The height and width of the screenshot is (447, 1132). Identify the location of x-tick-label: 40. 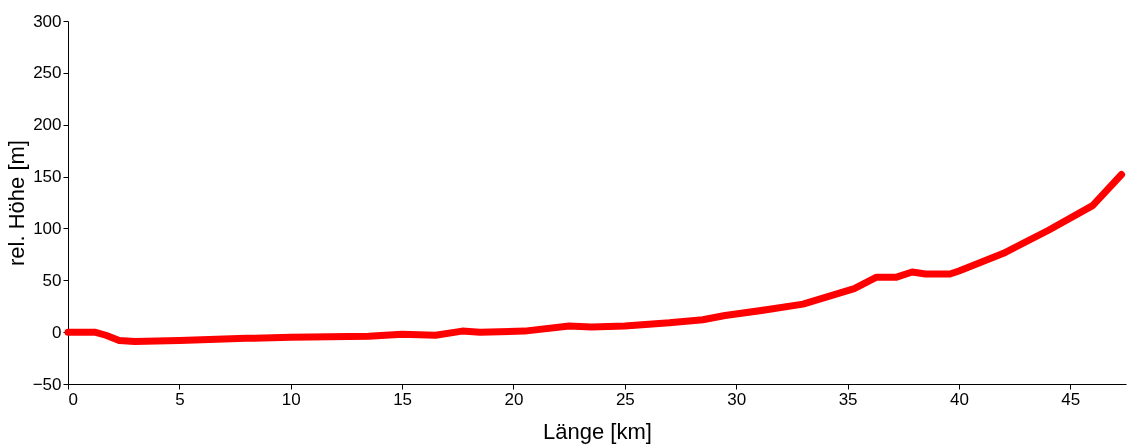
(959, 399).